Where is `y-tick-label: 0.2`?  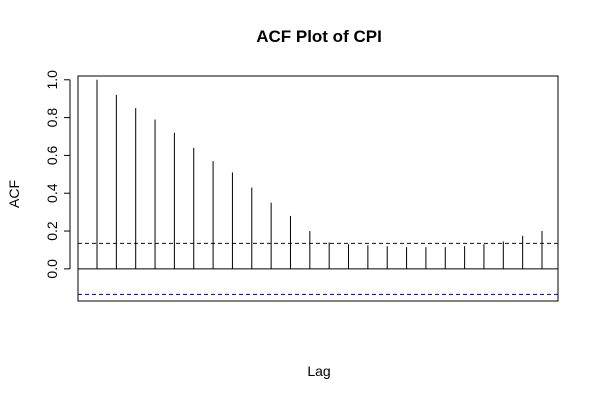
y-tick-label: 0.2 is located at coordinates (52, 231).